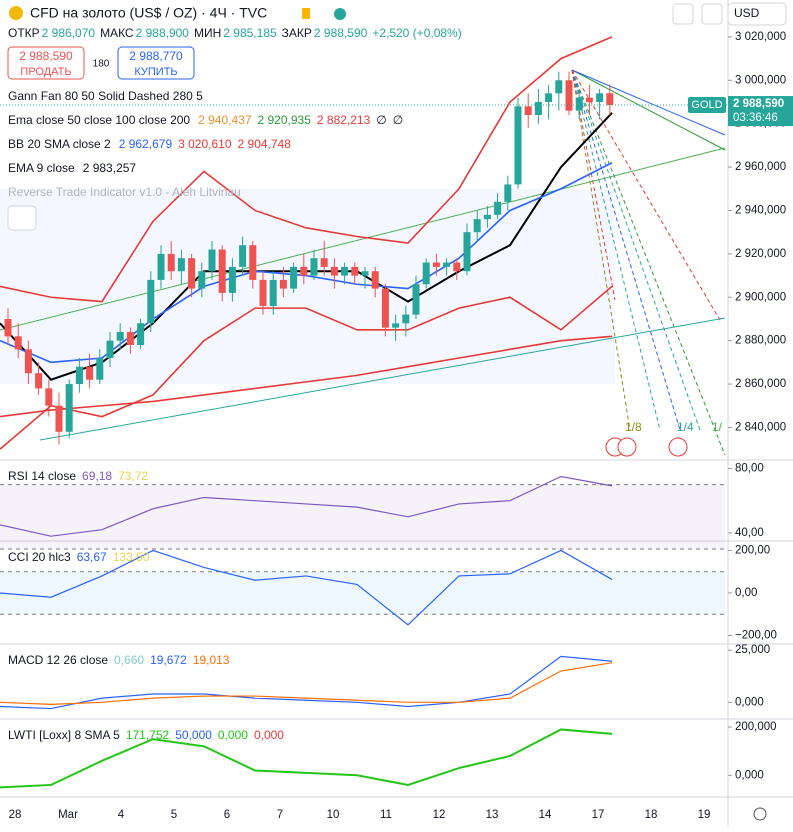 This screenshot has height=832, width=793. I want to click on price-tick-label: 2 940,000, so click(760, 211).